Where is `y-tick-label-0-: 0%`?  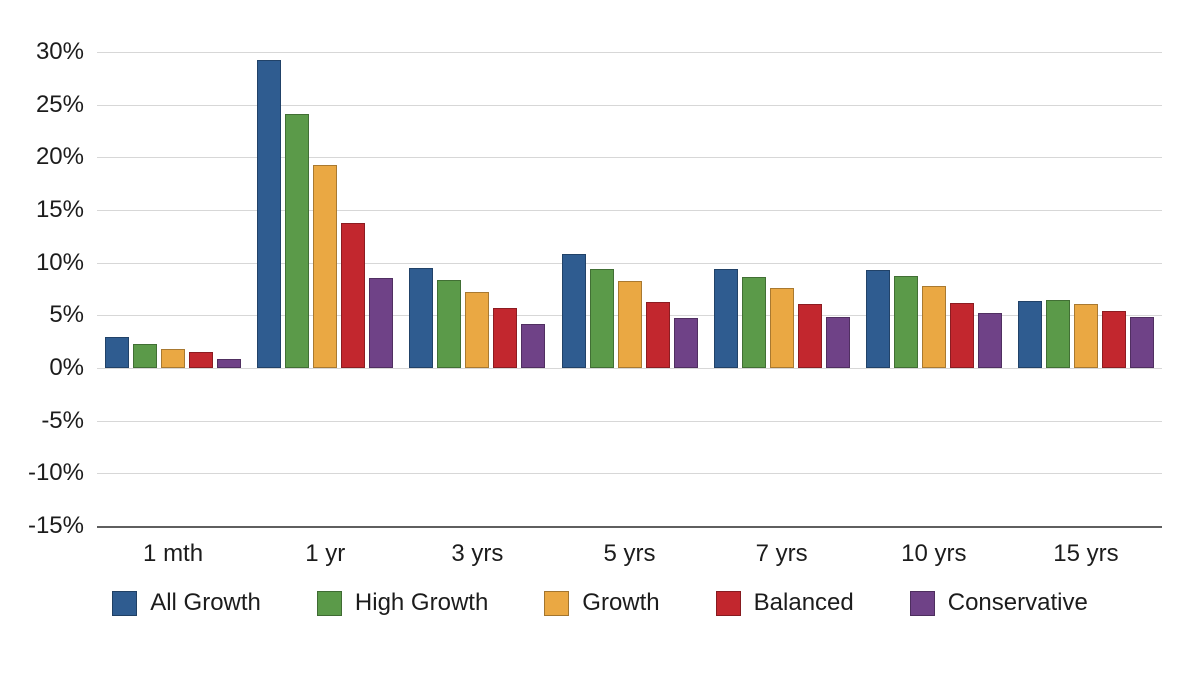
y-tick-label-0-: 0% is located at coordinates (66, 367).